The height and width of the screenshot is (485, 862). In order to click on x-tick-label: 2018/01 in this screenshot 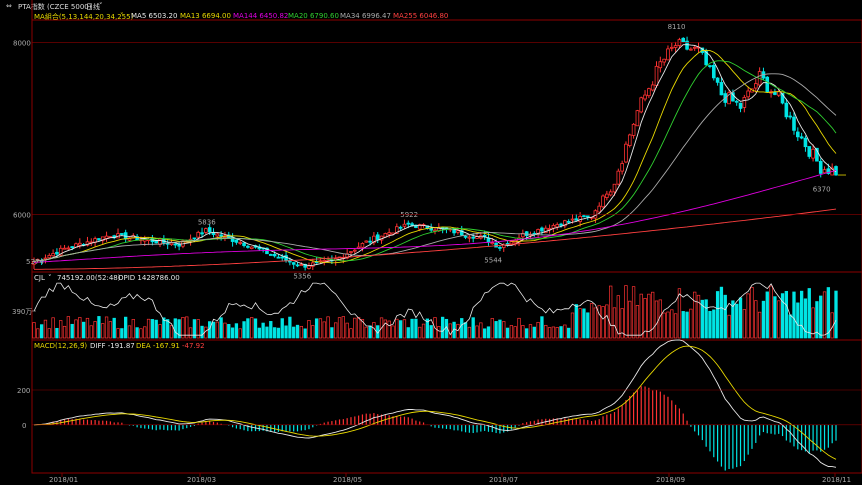, I will do `click(63, 480)`.